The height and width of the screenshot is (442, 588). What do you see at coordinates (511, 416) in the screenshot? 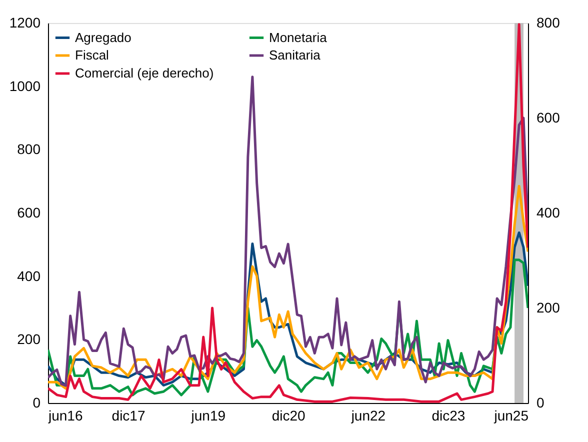
I see `x-tick-label: jun25` at bounding box center [511, 416].